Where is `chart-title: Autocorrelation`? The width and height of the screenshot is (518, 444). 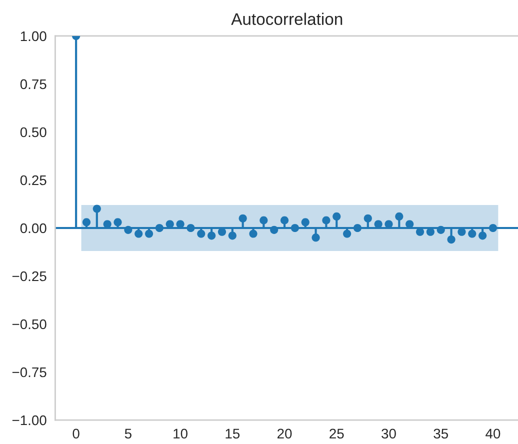
chart-title: Autocorrelation is located at coordinates (286, 19).